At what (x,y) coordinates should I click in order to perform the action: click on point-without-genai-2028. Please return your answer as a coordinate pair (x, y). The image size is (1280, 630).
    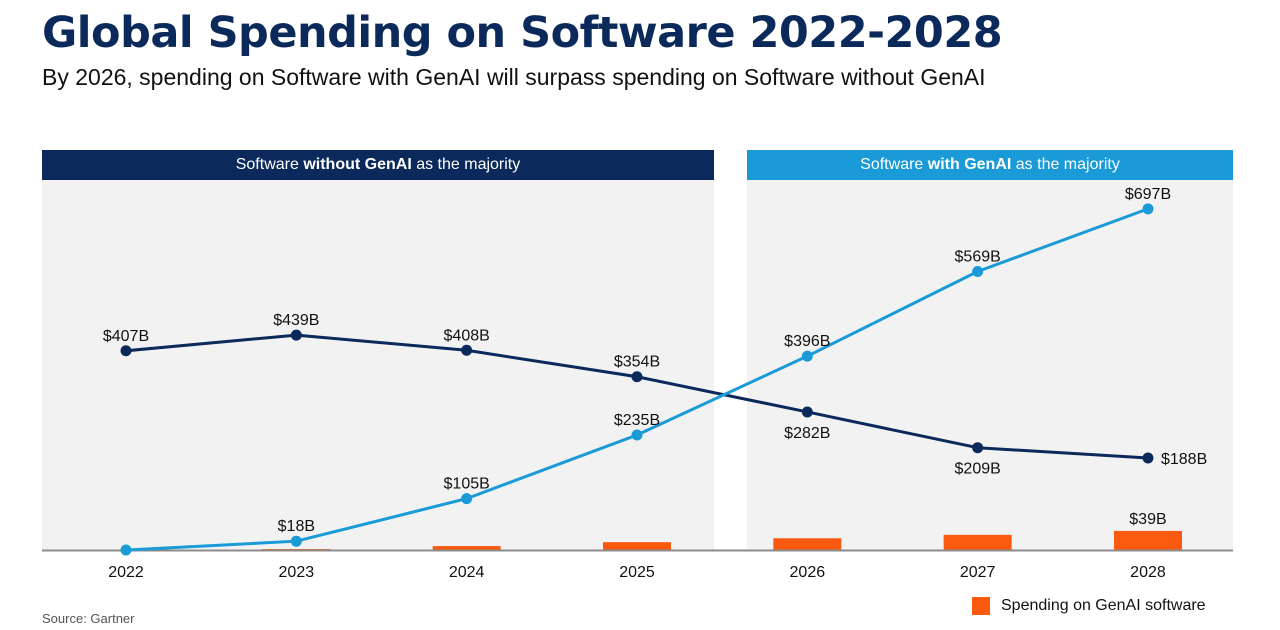
    Looking at the image, I should click on (1148, 458).